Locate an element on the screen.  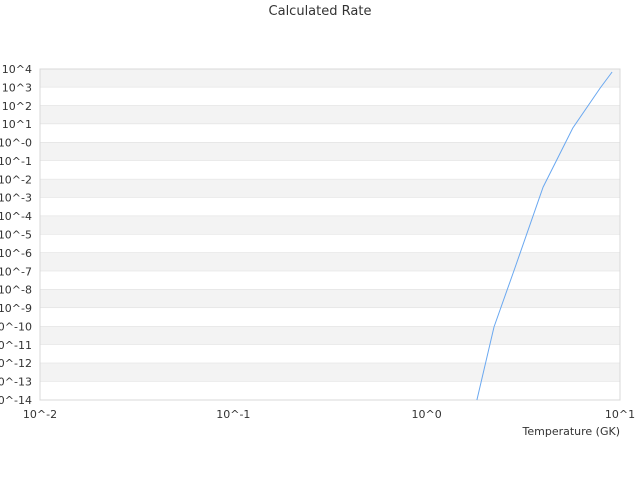
y-tick-label: 10^3 is located at coordinates (17, 87).